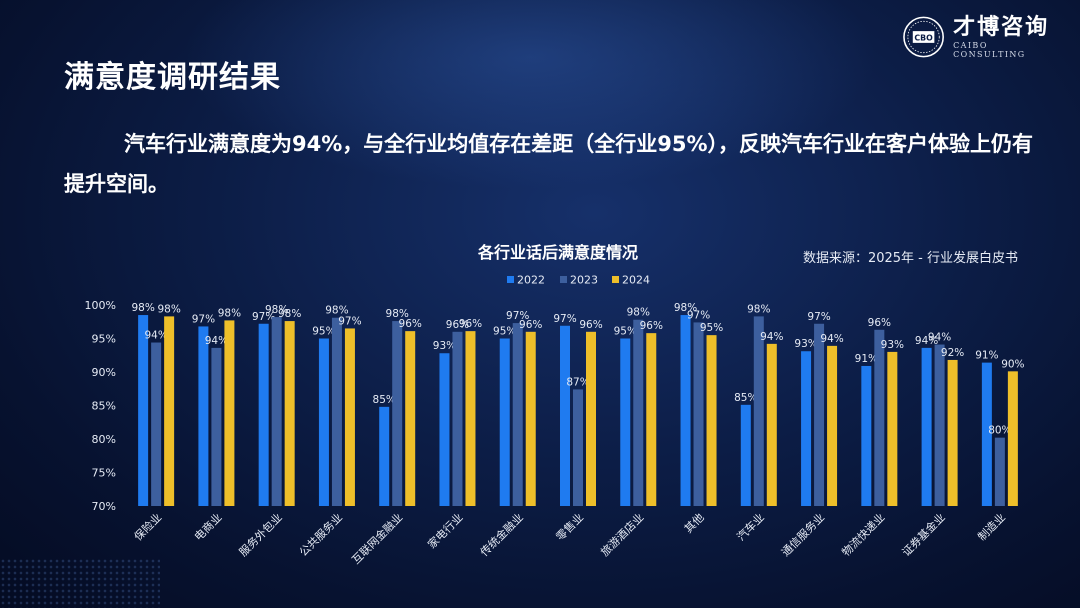 This screenshot has width=1080, height=608. What do you see at coordinates (926, 341) in the screenshot?
I see `data-label-2022: 94%` at bounding box center [926, 341].